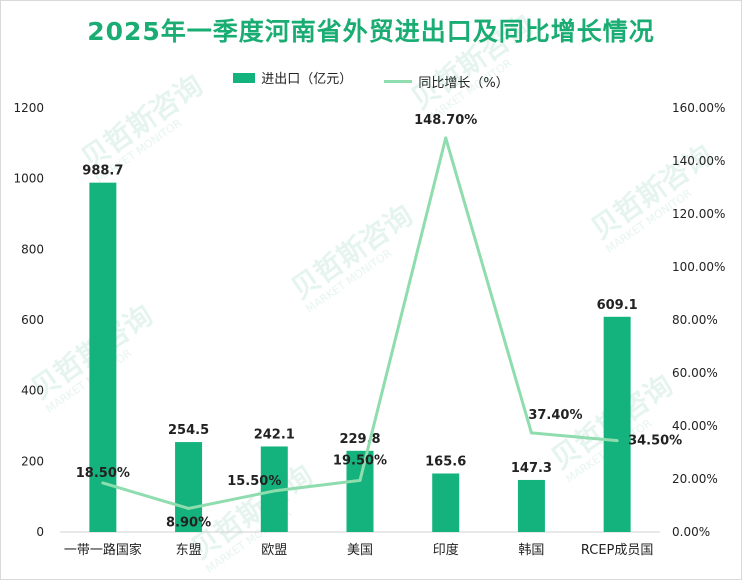 The width and height of the screenshot is (742, 580). What do you see at coordinates (360, 550) in the screenshot?
I see `x-tick-label: 美国` at bounding box center [360, 550].